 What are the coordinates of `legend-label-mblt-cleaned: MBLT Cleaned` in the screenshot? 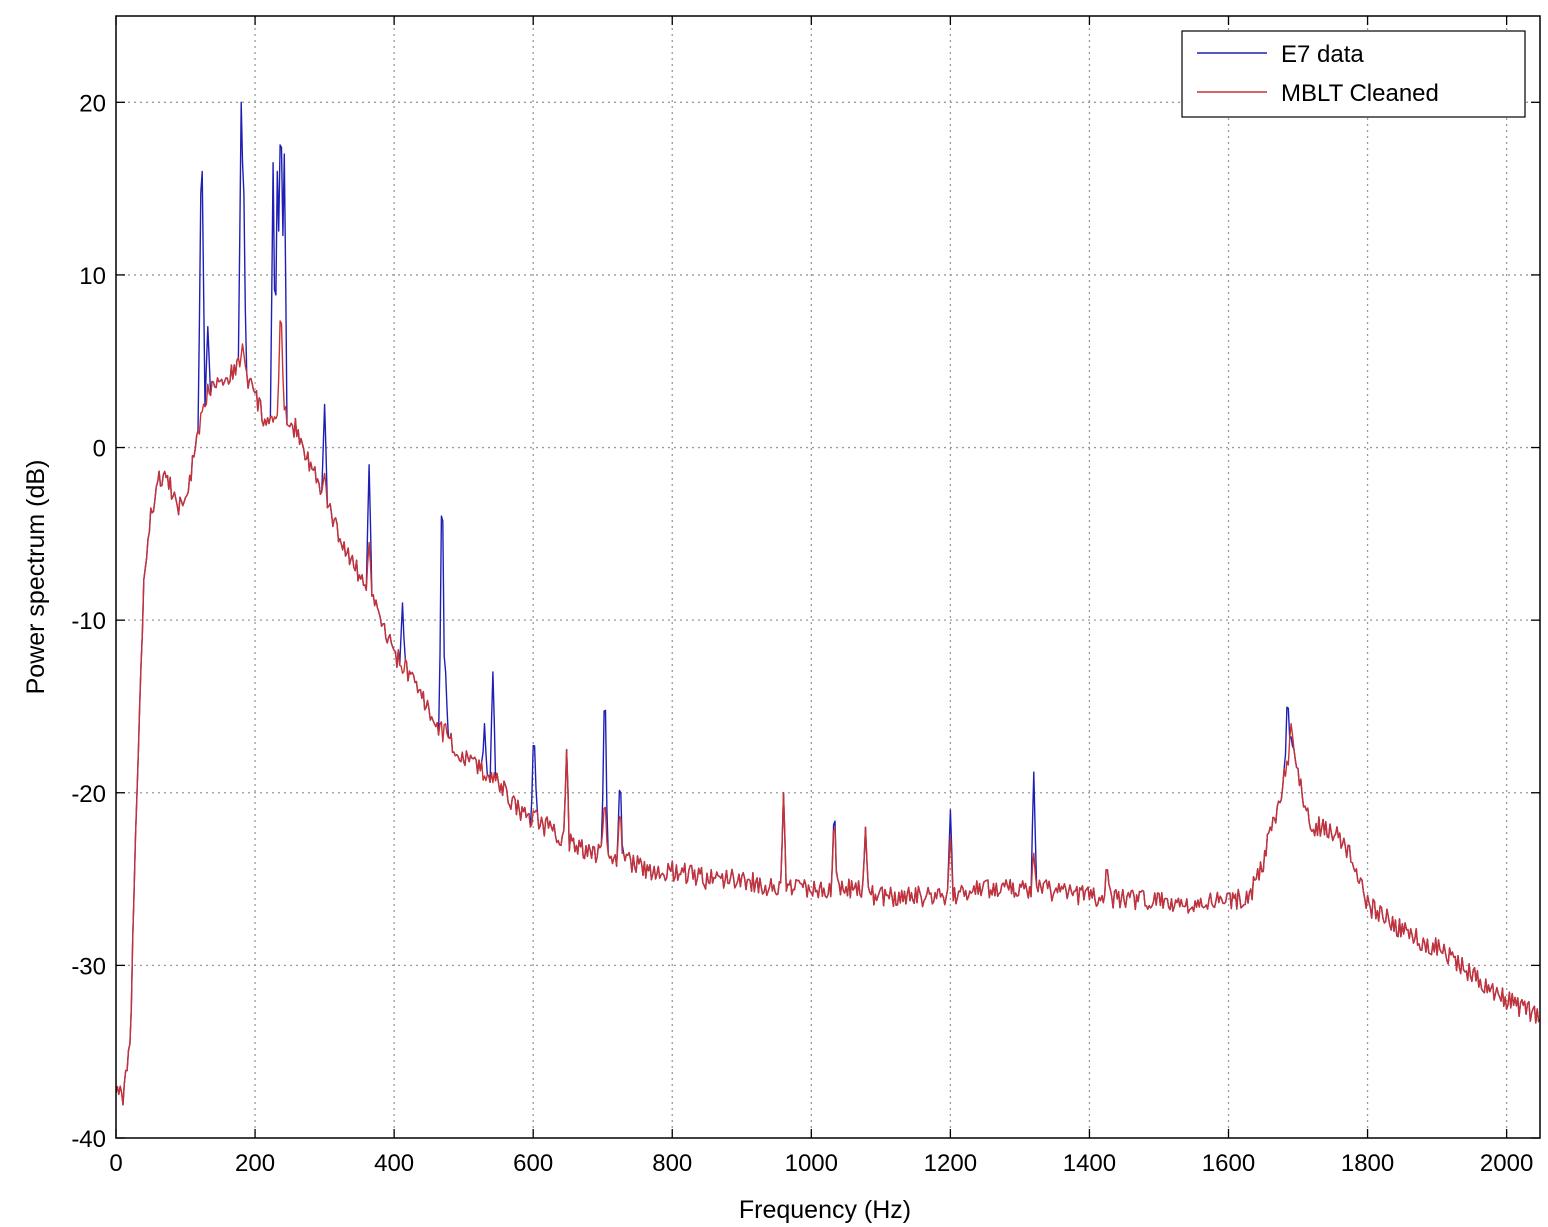 It's located at (1360, 93).